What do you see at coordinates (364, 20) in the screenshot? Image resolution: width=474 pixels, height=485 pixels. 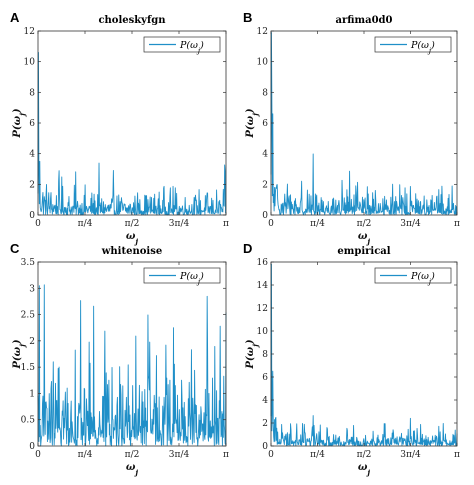 I see `chart-title: arfima0d0` at bounding box center [364, 20].